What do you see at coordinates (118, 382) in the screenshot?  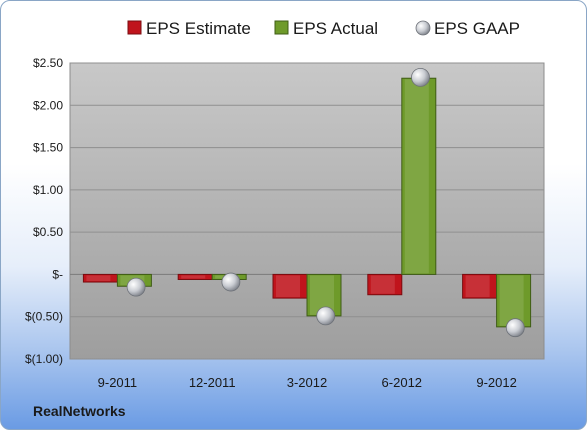 I see `x-category-label: 9-2011` at bounding box center [118, 382].